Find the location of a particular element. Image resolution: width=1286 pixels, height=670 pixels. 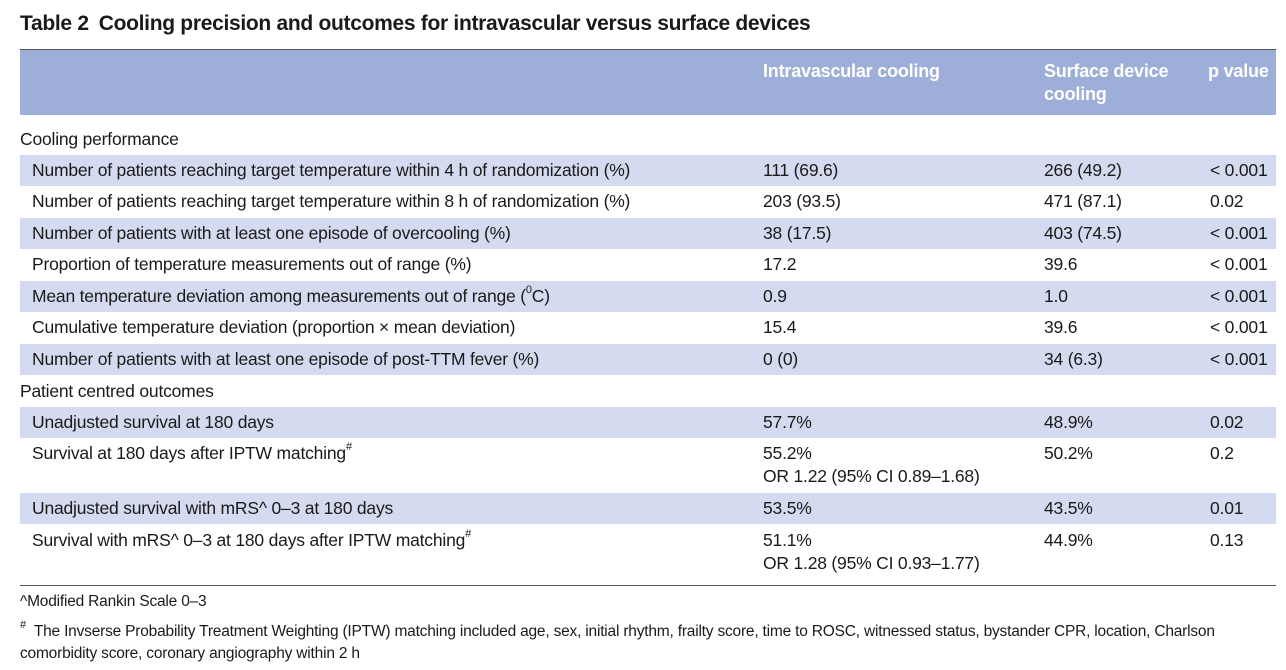

cell-surface: 48.9% is located at coordinates (1068, 422).